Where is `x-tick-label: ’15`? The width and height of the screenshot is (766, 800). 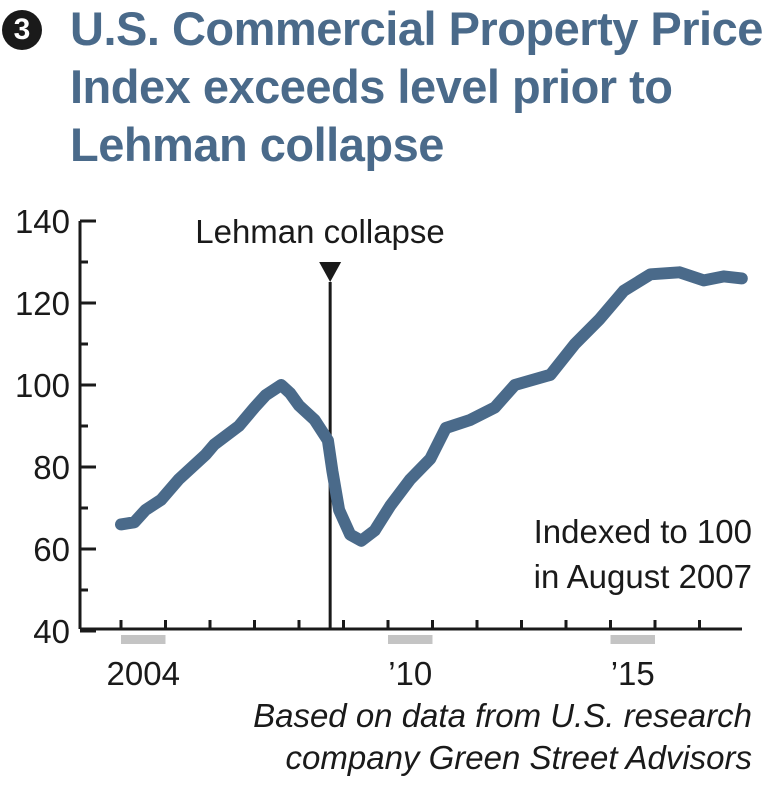 x-tick-label: ’15 is located at coordinates (633, 673).